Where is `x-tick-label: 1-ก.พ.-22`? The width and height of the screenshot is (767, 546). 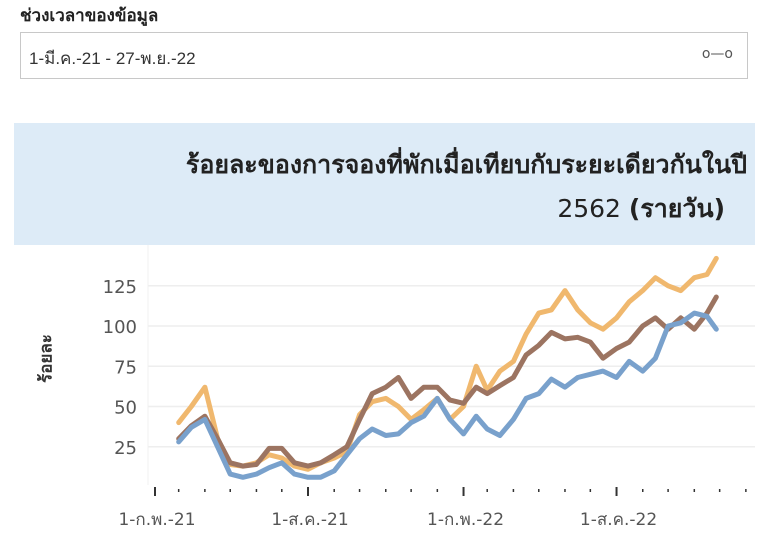 x-tick-label: 1-ก.พ.-22 is located at coordinates (465, 520).